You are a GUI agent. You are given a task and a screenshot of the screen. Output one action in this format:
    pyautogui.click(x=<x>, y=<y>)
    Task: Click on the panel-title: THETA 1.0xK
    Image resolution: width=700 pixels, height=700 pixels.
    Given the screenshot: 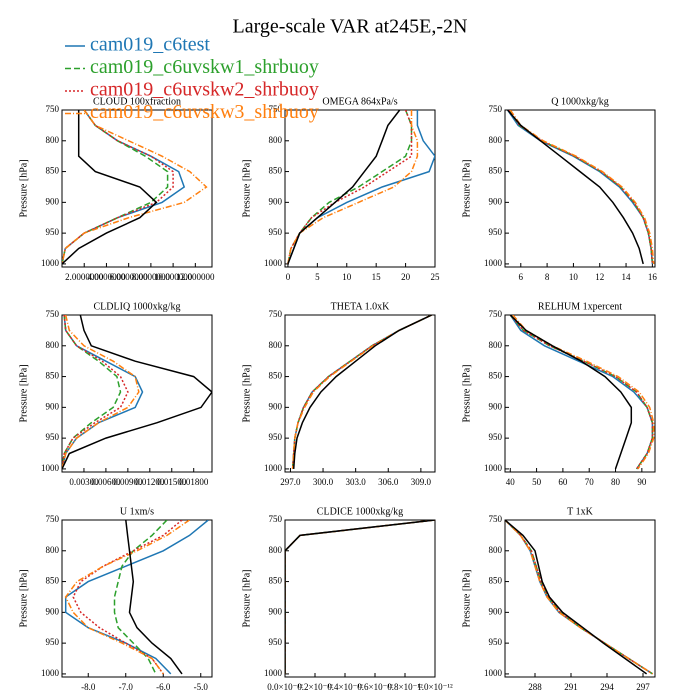 What is the action you would take?
    pyautogui.click(x=360, y=306)
    